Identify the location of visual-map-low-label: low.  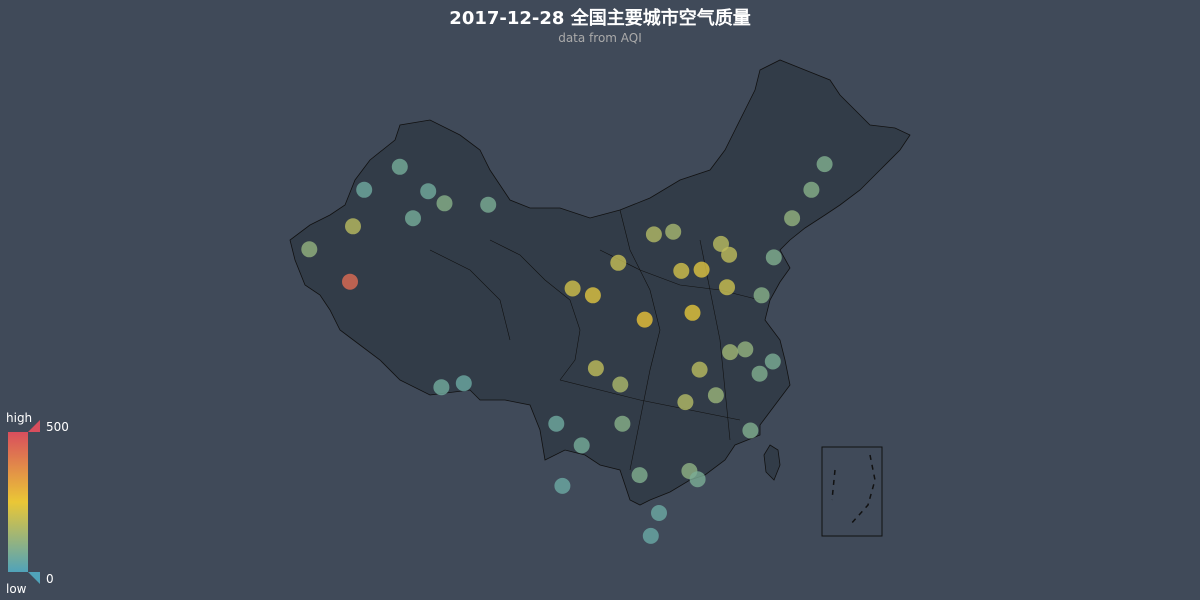
(16, 589).